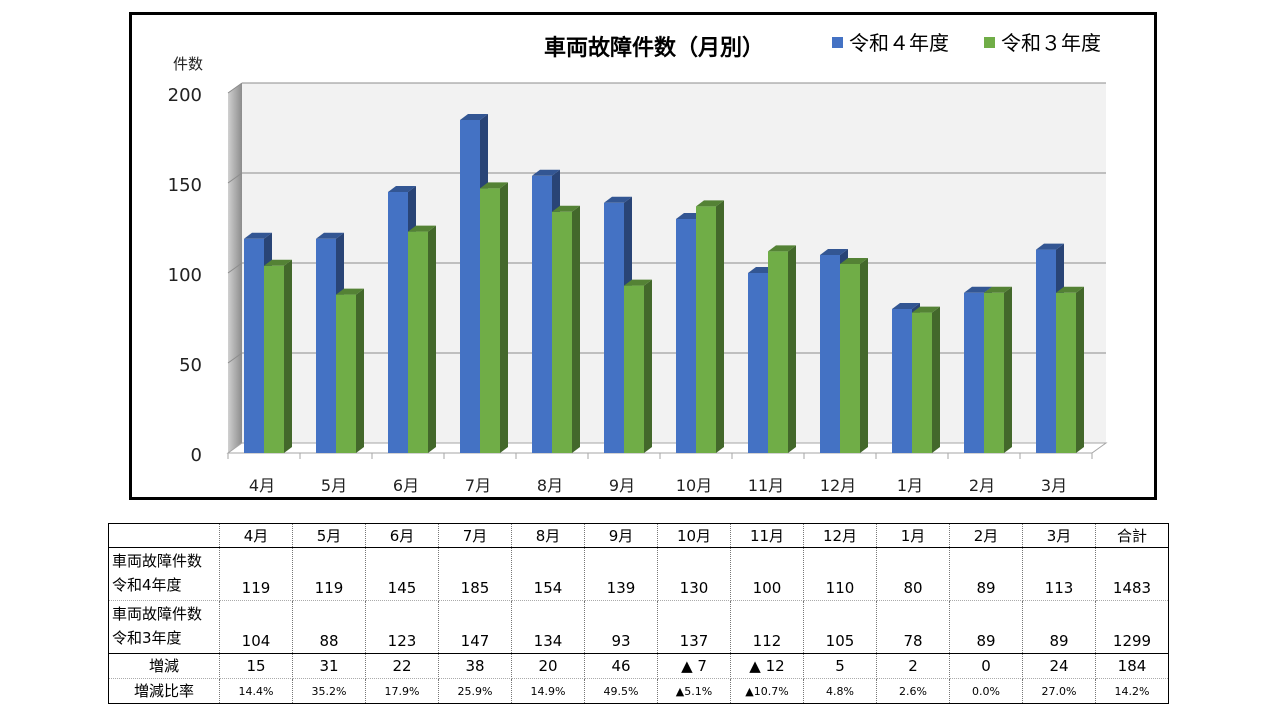  Describe the element at coordinates (475, 627) in the screenshot. I see `table-cell: 147` at that location.